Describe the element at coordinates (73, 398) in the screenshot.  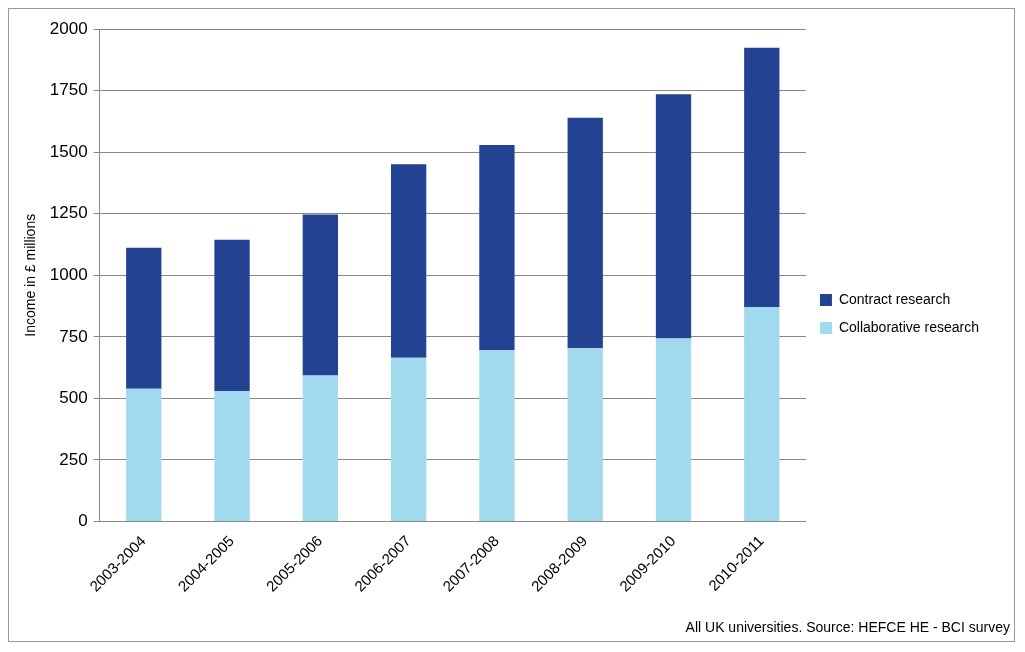
I see `y-tick-label: 500` at that location.